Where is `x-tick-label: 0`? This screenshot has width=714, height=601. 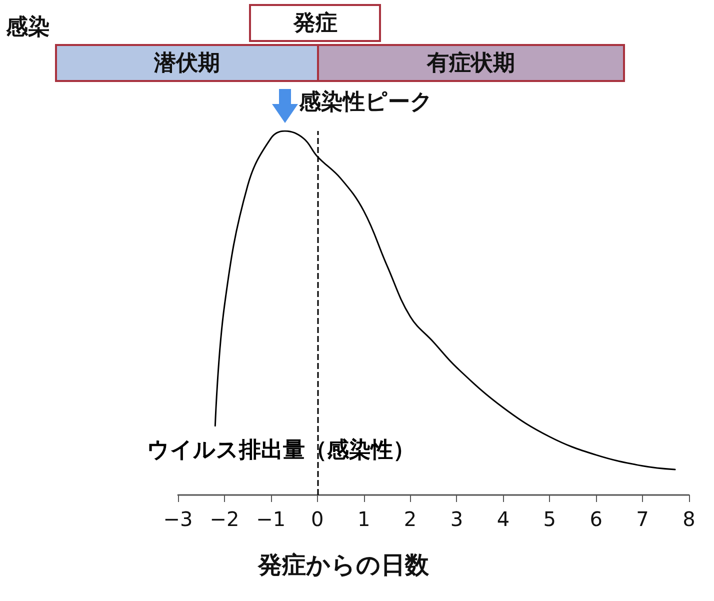 x-tick-label: 0 is located at coordinates (317, 519).